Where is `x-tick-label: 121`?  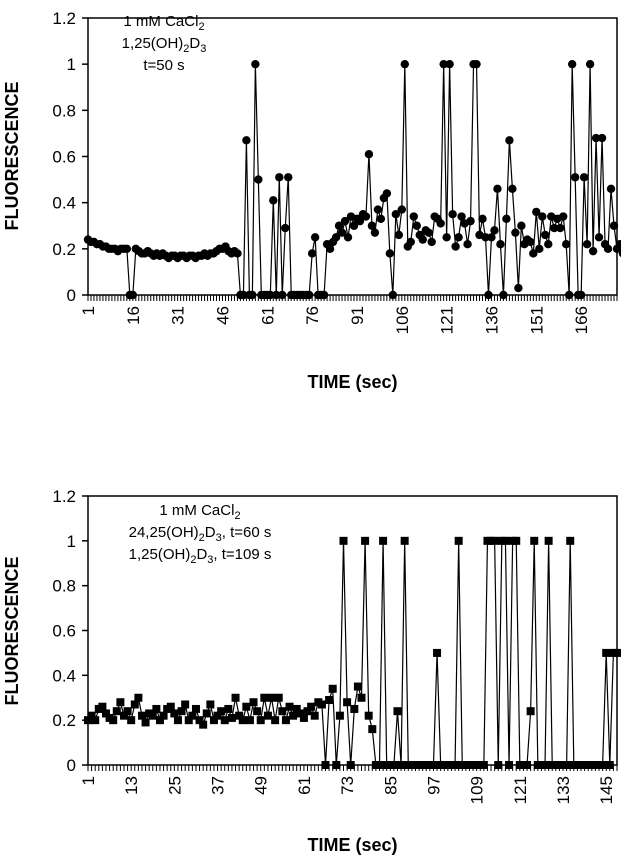
x-tick-label: 121 is located at coordinates (520, 790).